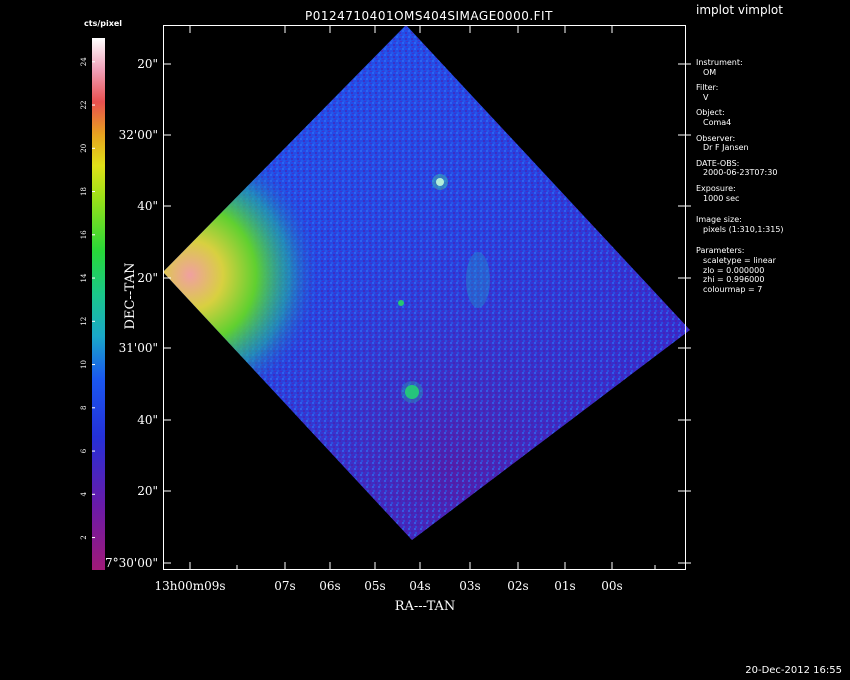 The width and height of the screenshot is (850, 680). Describe the element at coordinates (564, 586) in the screenshot. I see `x-tick-label: 01s` at that location.